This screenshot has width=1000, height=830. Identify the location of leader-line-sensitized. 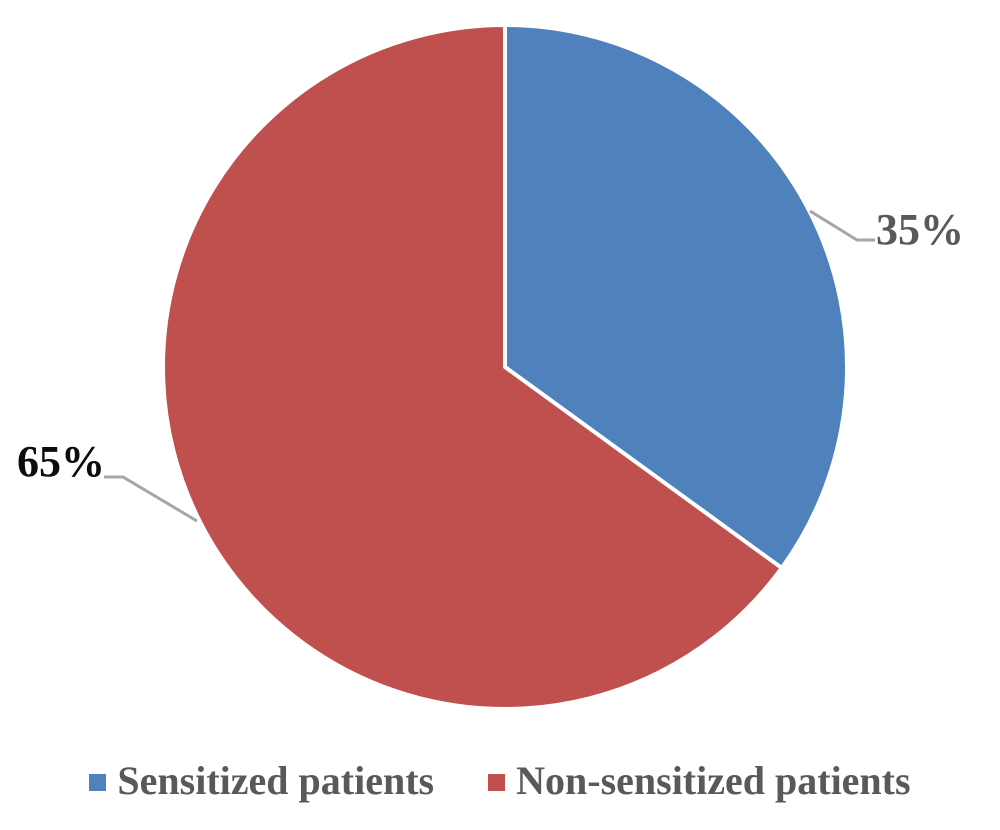
(842, 225).